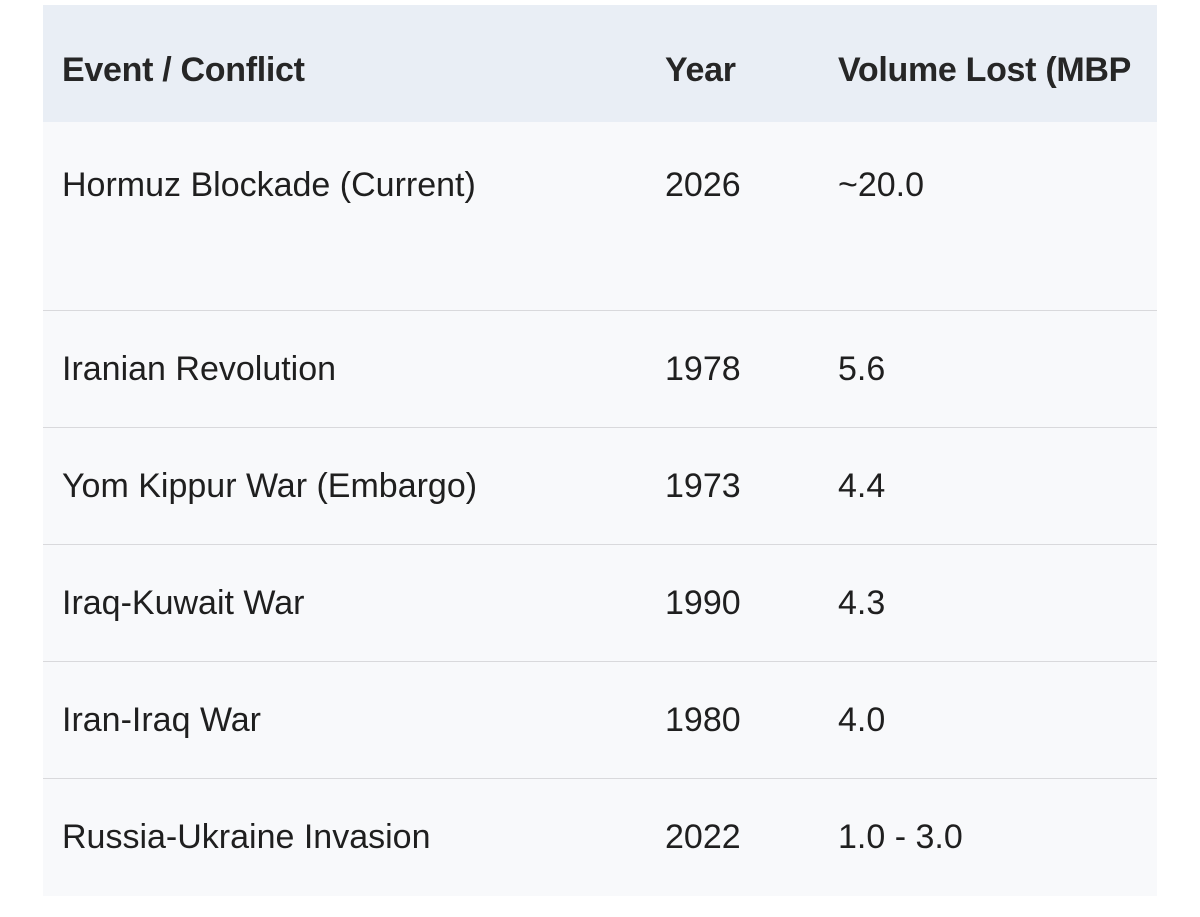  What do you see at coordinates (600, 603) in the screenshot?
I see `table-row: Iraq-Kuwait War 1990 4.3` at bounding box center [600, 603].